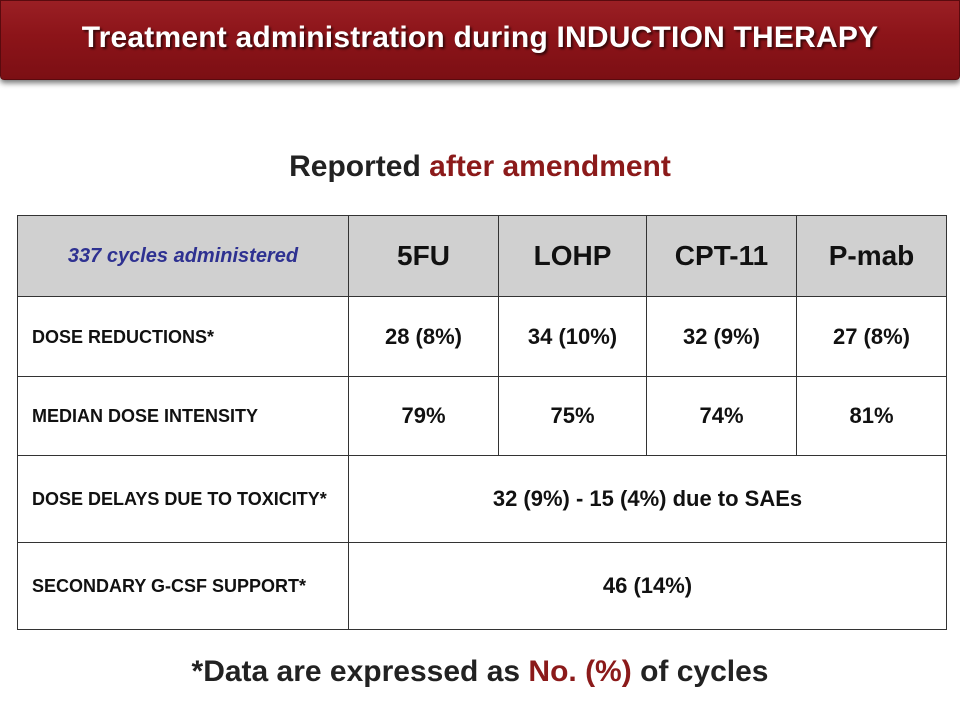 The image size is (960, 720). Describe the element at coordinates (572, 416) in the screenshot. I see `table-cell: 75%` at that location.